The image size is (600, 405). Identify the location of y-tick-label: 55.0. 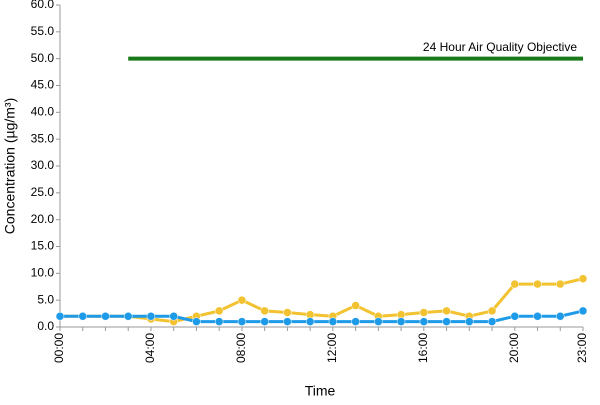
(43, 31).